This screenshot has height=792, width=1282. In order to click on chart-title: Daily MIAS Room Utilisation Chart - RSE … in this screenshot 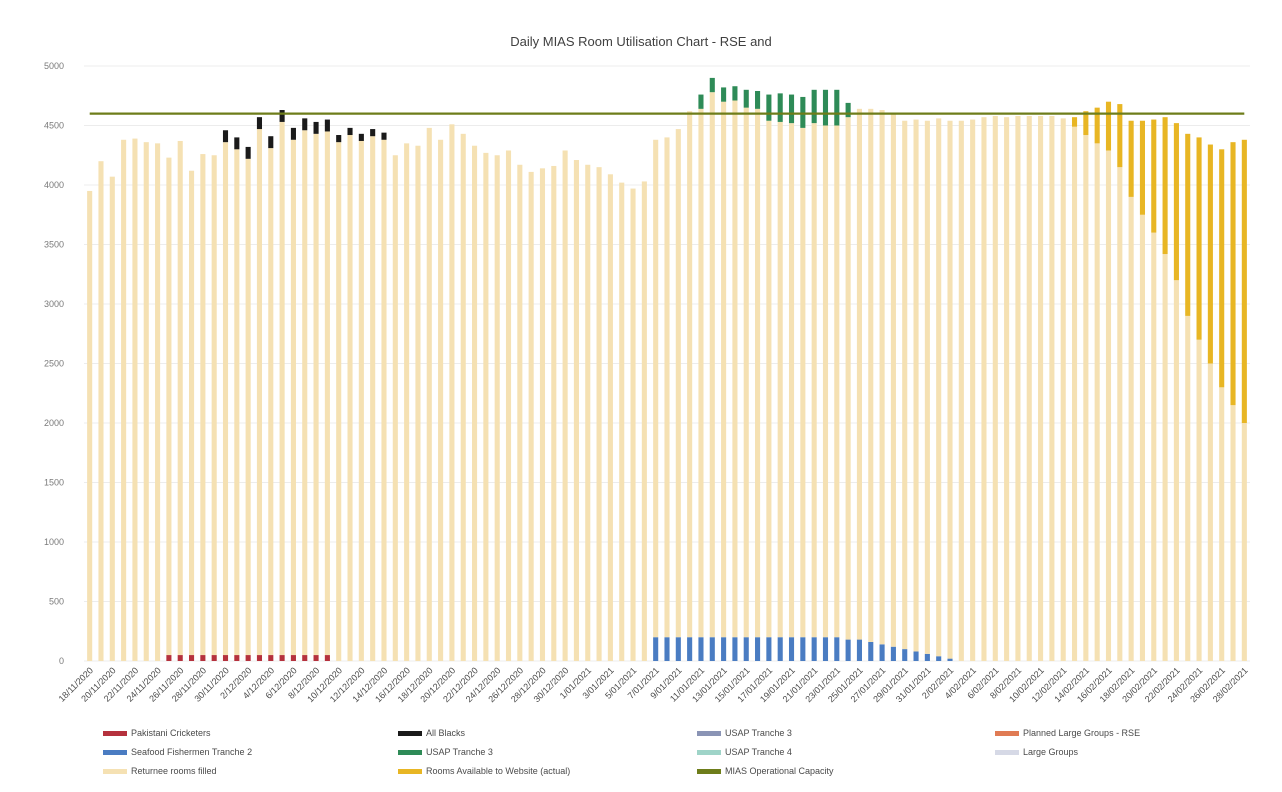, I will do `click(641, 41)`.